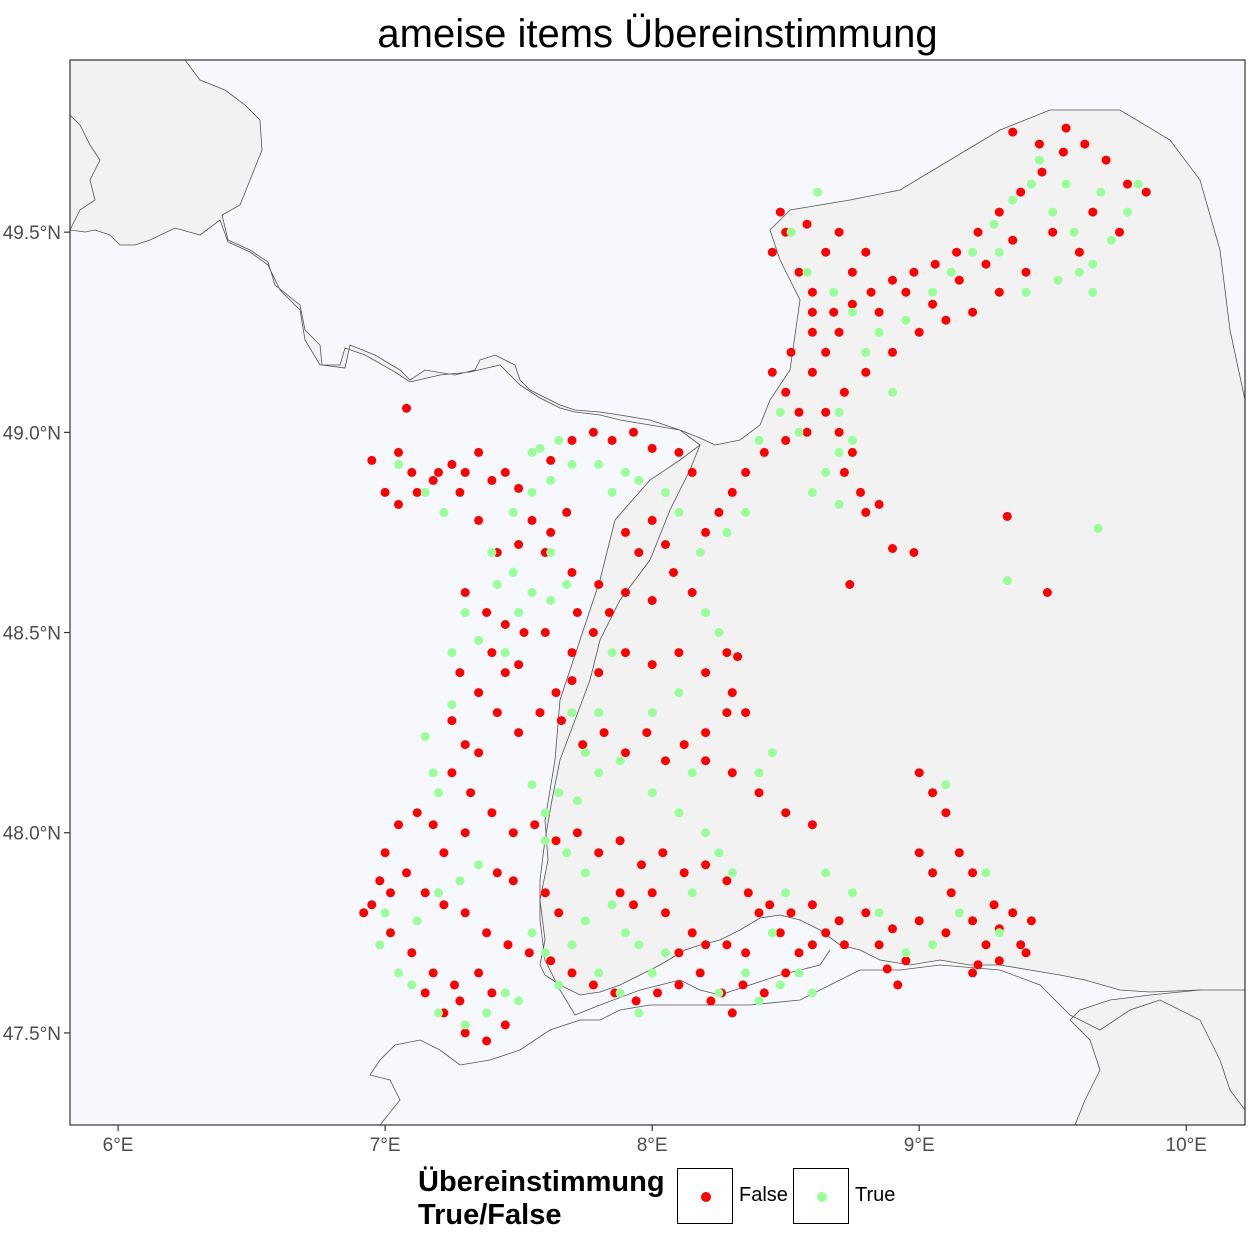 This screenshot has height=1250, width=1250. I want to click on legend-key-true, so click(821, 1196).